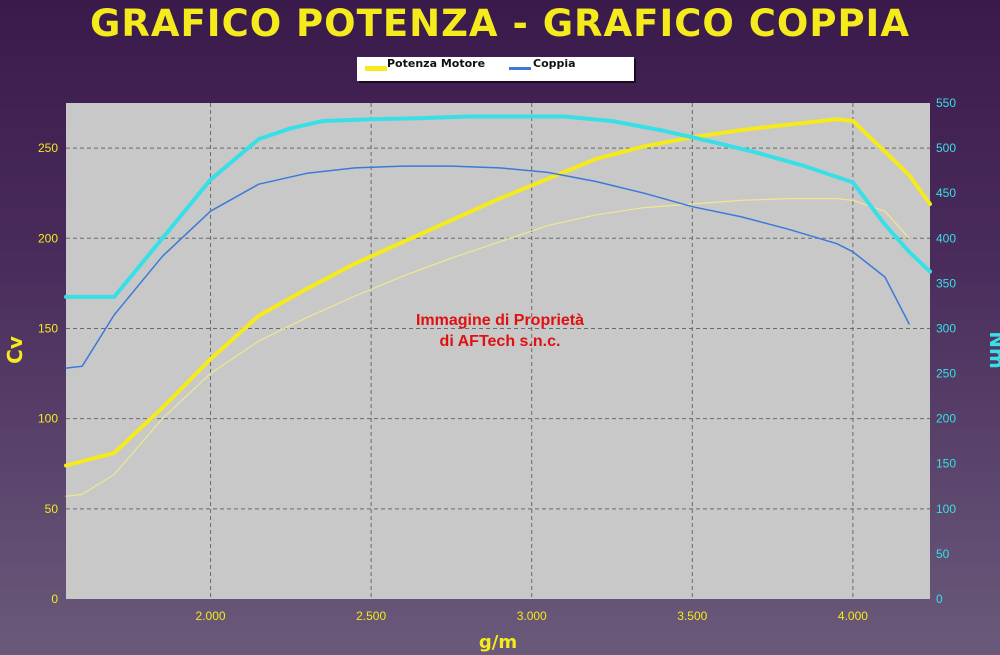 Image resolution: width=1000 pixels, height=655 pixels. What do you see at coordinates (554, 63) in the screenshot?
I see `legend-label-torque: Coppia` at bounding box center [554, 63].